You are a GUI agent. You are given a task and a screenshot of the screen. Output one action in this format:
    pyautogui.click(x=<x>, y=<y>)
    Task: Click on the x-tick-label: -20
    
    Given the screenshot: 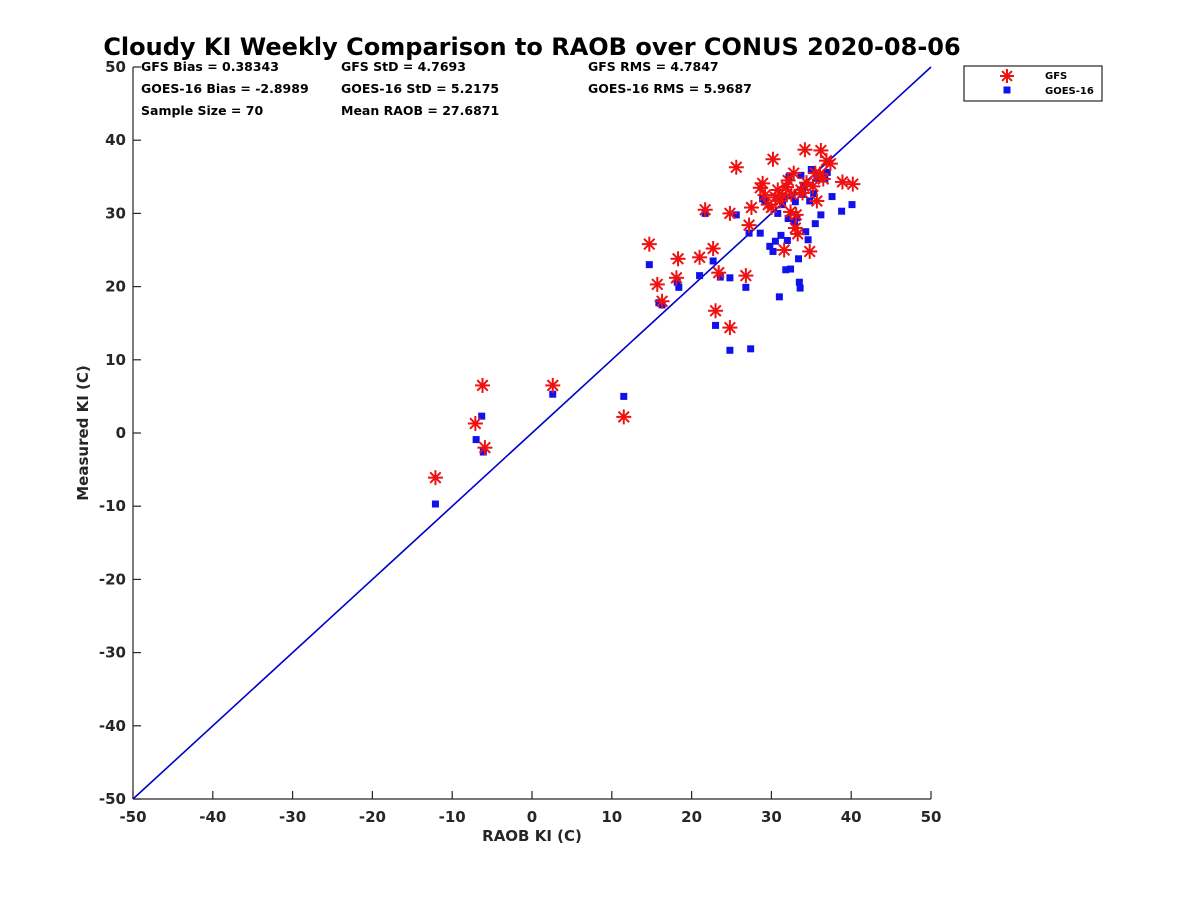 What is the action you would take?
    pyautogui.click(x=372, y=817)
    